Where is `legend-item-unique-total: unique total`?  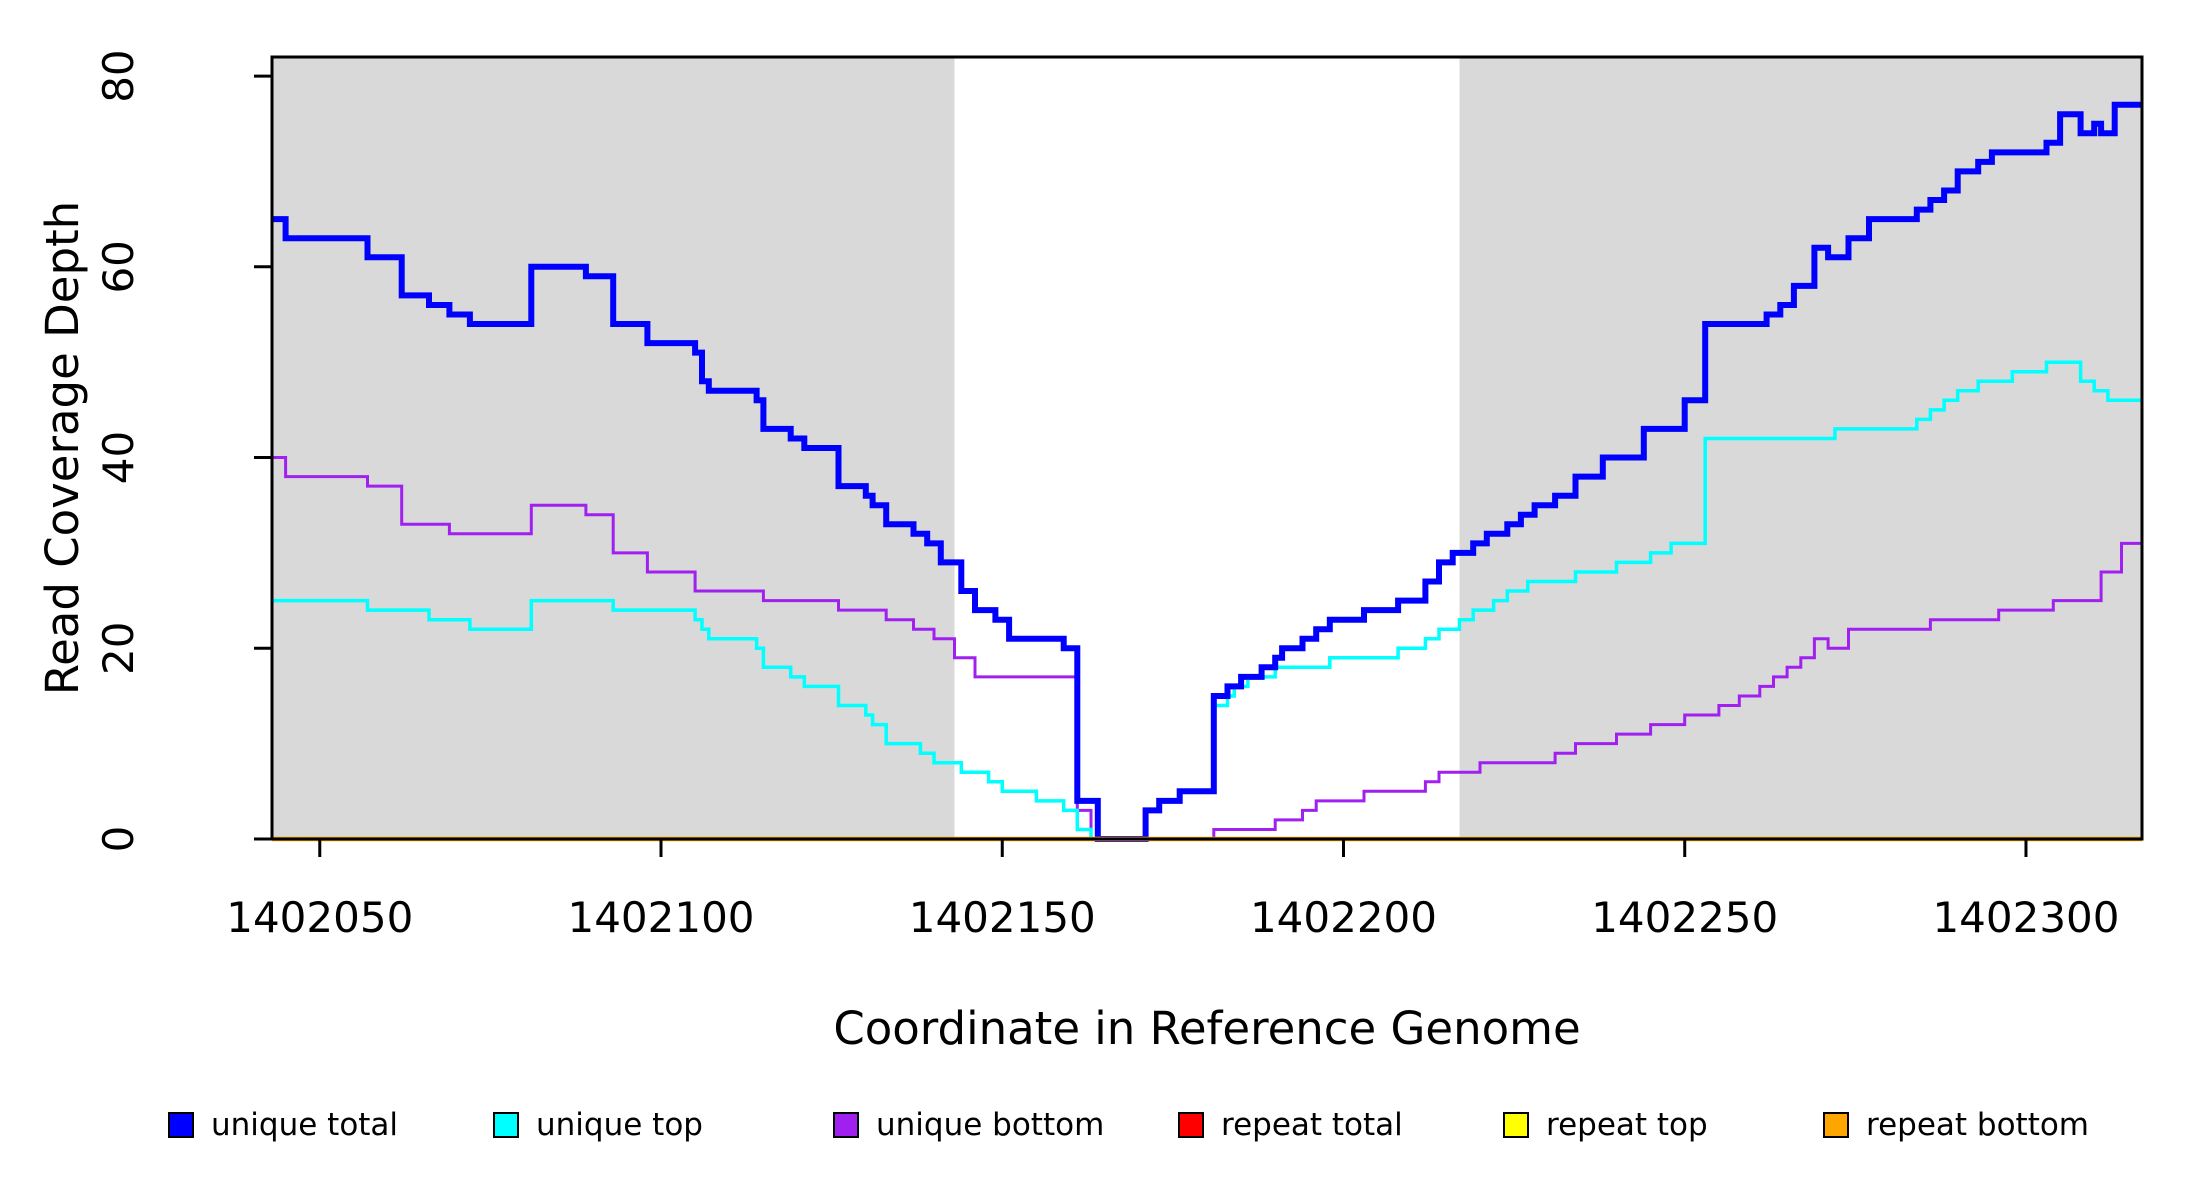
legend-item-unique-total: unique total is located at coordinates (283, 1125).